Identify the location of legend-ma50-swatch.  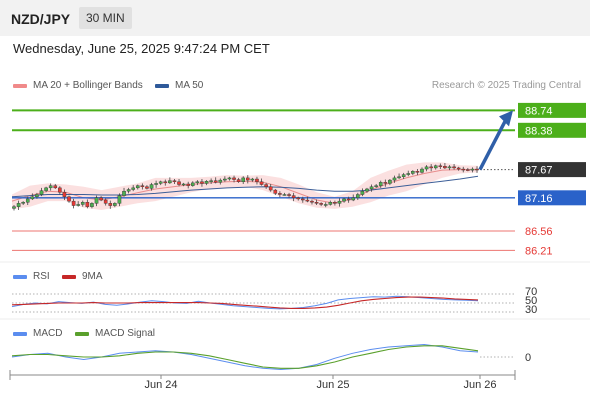
(162, 85).